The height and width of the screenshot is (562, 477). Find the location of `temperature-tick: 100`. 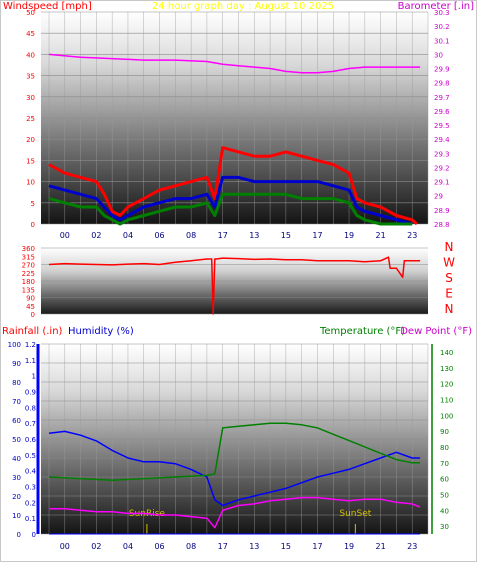

temperature-tick: 100 is located at coordinates (446, 416).